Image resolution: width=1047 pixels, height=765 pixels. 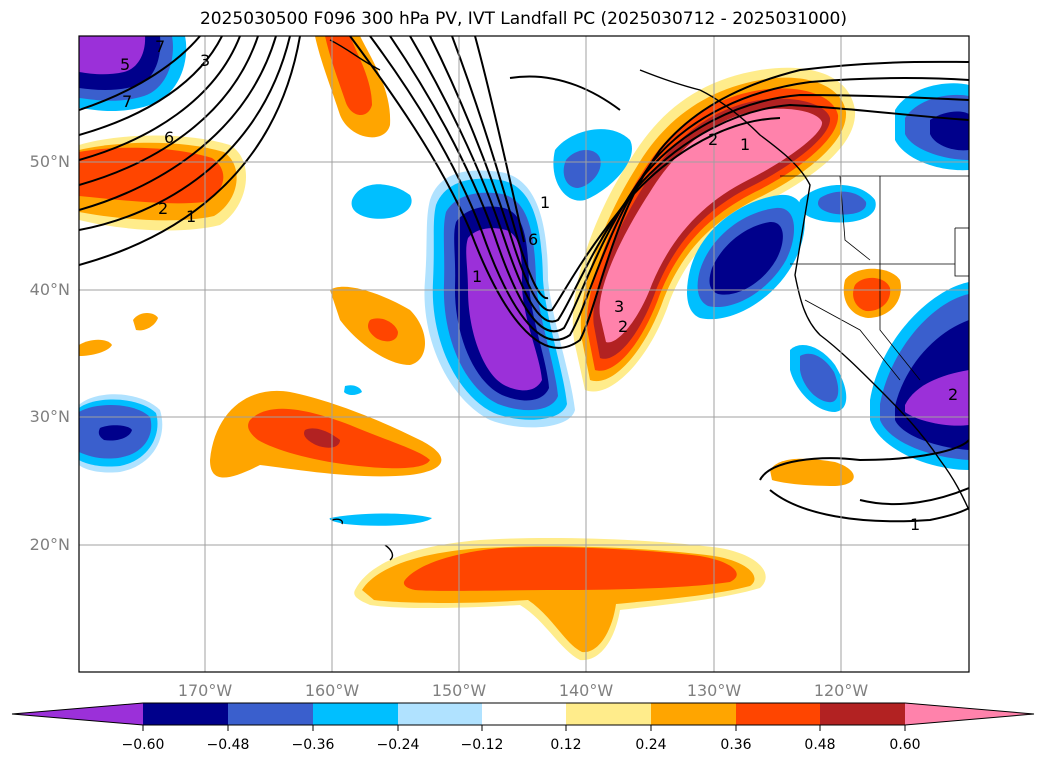 What do you see at coordinates (49, 161) in the screenshot?
I see `latitude-label: 50°N` at bounding box center [49, 161].